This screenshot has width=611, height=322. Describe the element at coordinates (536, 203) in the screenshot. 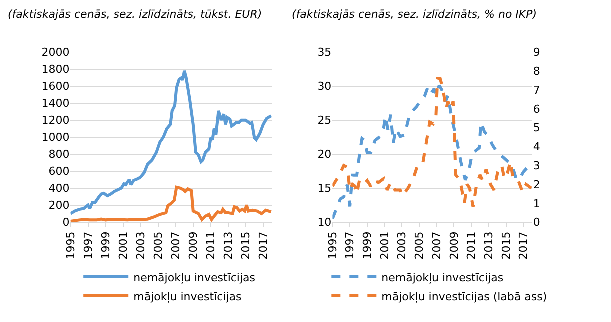

I see `y2-tick-label: 1` at that location.